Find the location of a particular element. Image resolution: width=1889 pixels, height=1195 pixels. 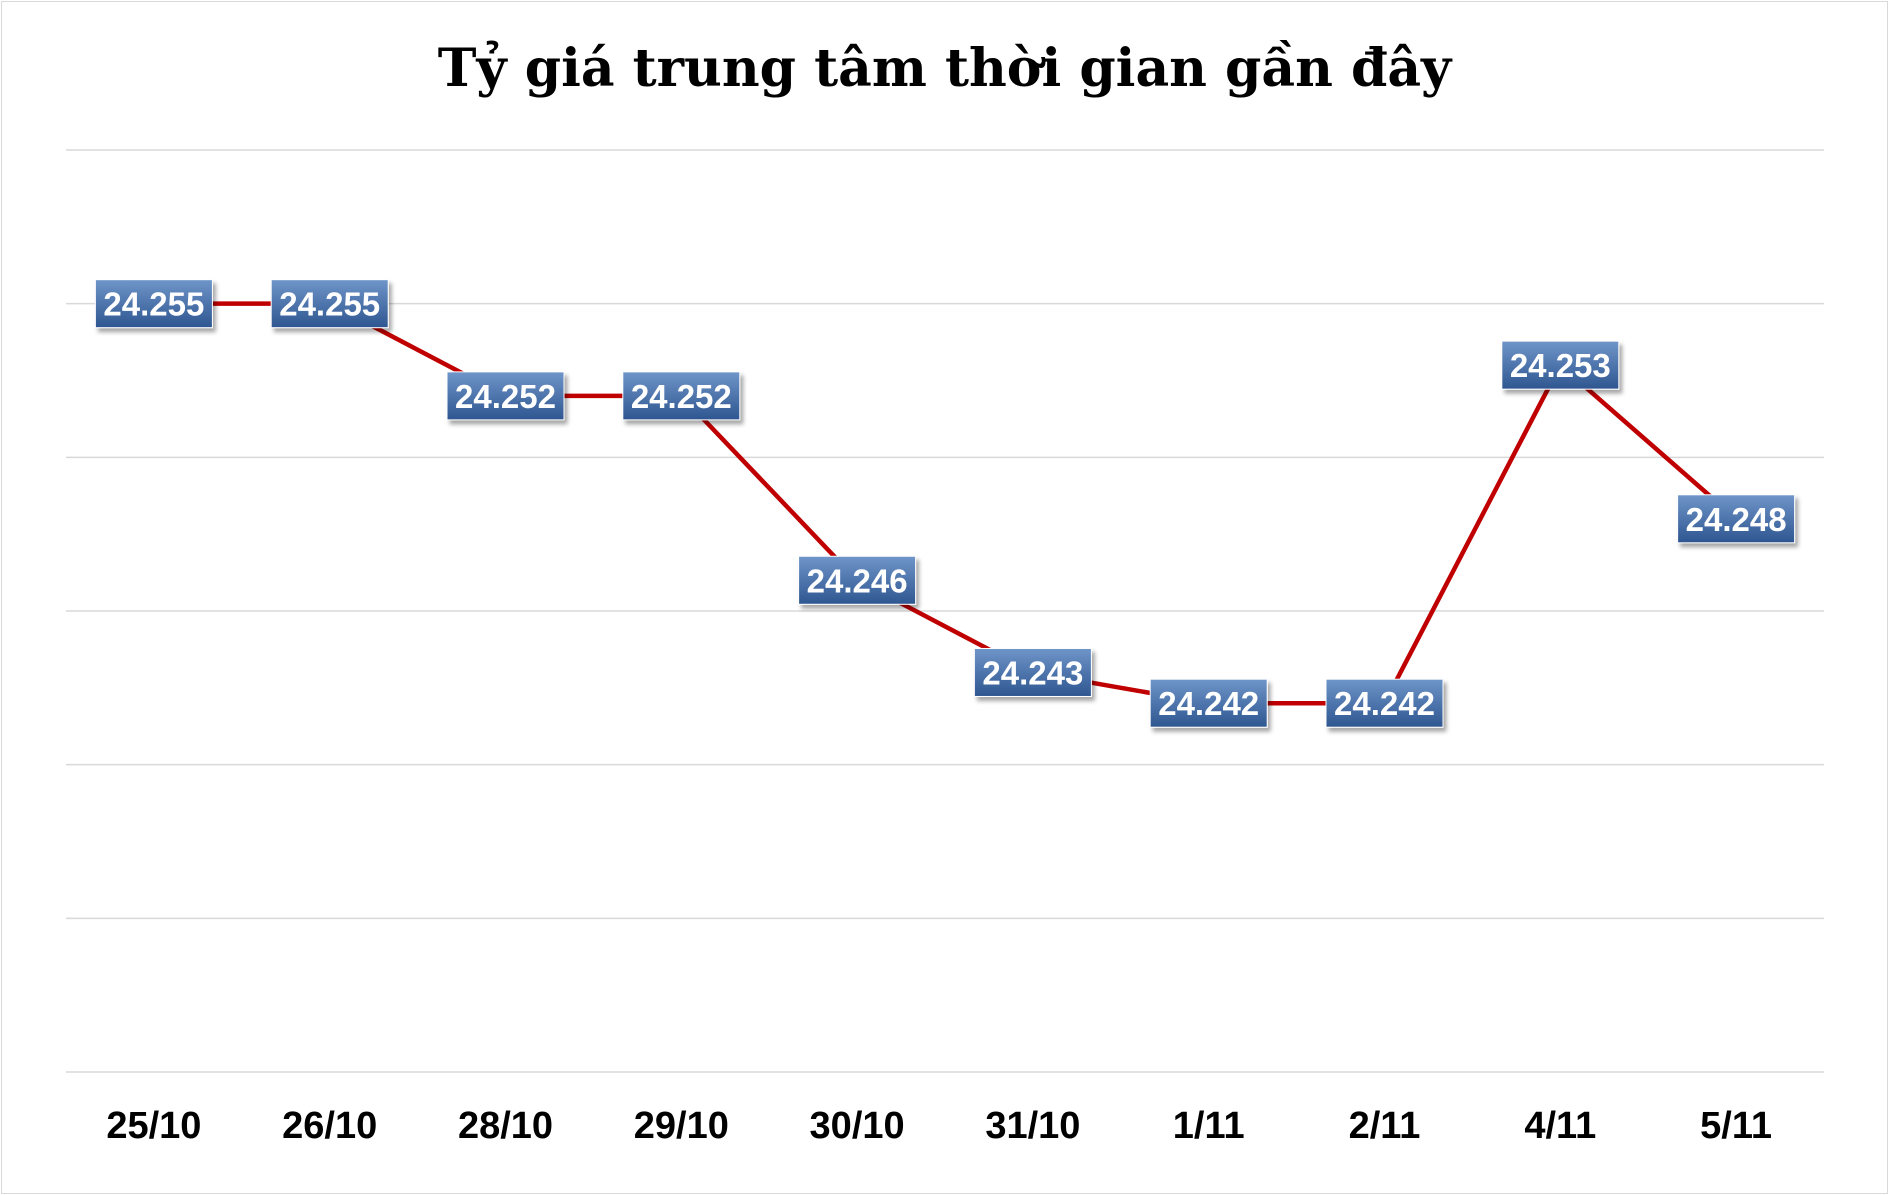

data-label: 24.248 is located at coordinates (1736, 519).